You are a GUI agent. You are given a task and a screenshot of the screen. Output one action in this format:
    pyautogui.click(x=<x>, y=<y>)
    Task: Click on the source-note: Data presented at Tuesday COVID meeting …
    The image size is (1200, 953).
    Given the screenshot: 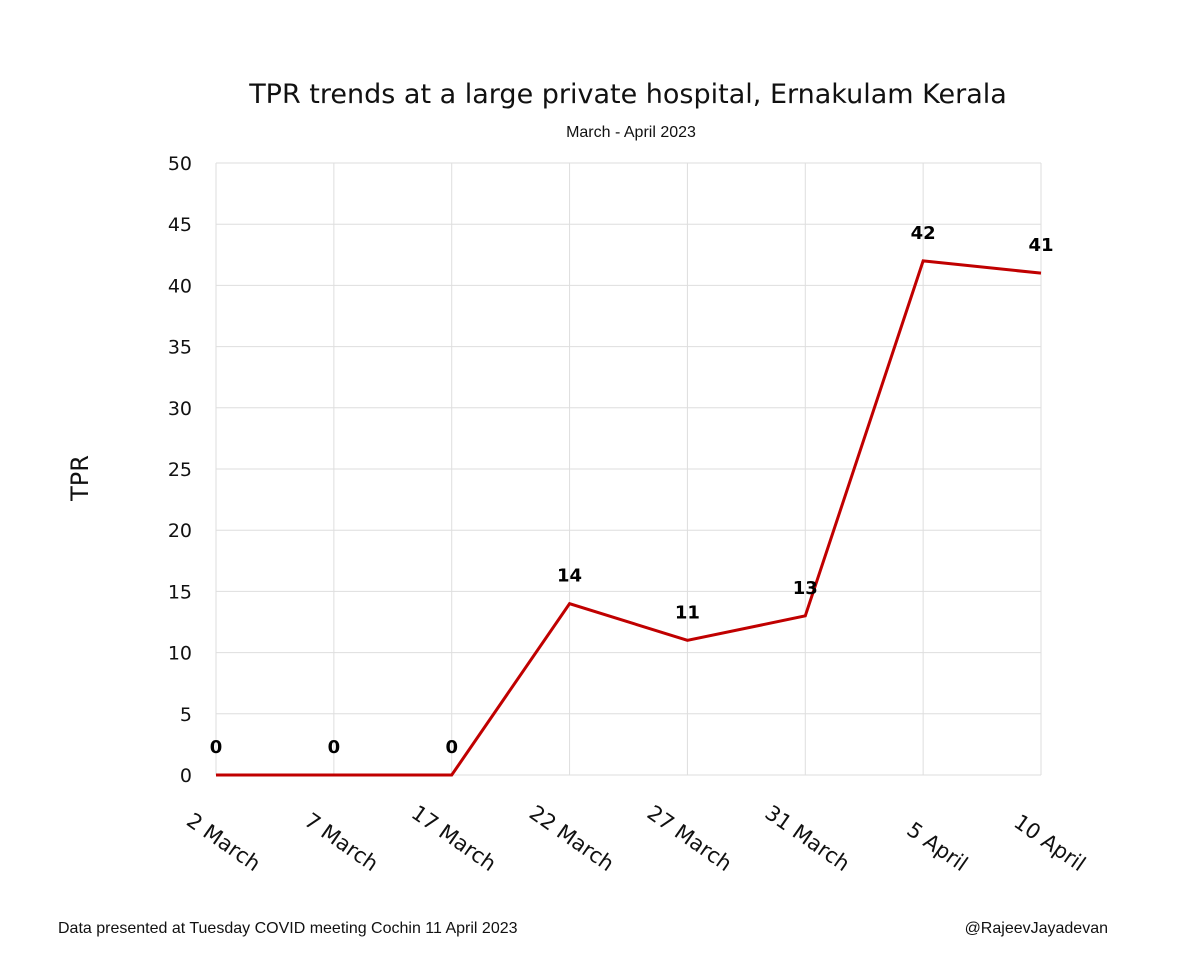 What is the action you would take?
    pyautogui.click(x=288, y=928)
    